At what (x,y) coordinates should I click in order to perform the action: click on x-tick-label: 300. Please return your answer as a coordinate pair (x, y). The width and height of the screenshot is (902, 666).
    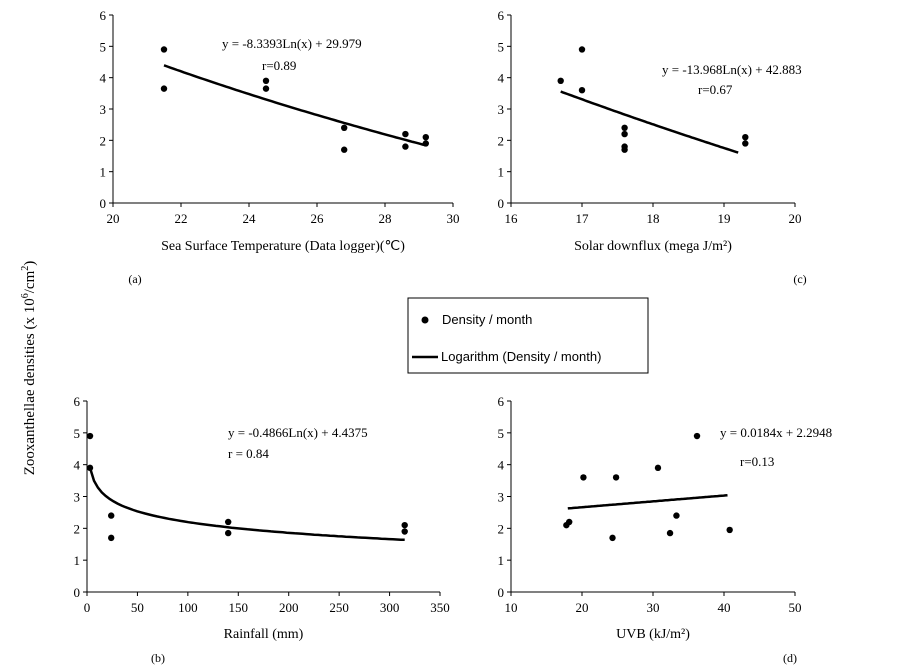
    Looking at the image, I should click on (390, 607).